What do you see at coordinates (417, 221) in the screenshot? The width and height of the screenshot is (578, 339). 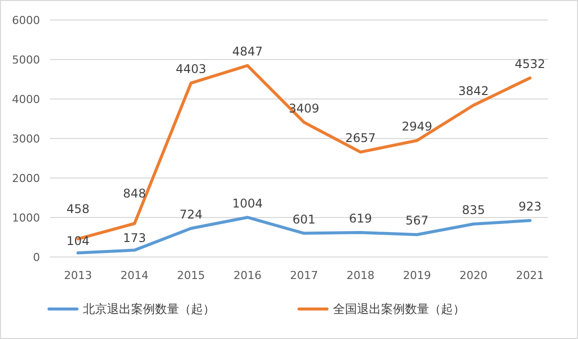 I see `data-label: 567` at bounding box center [417, 221].